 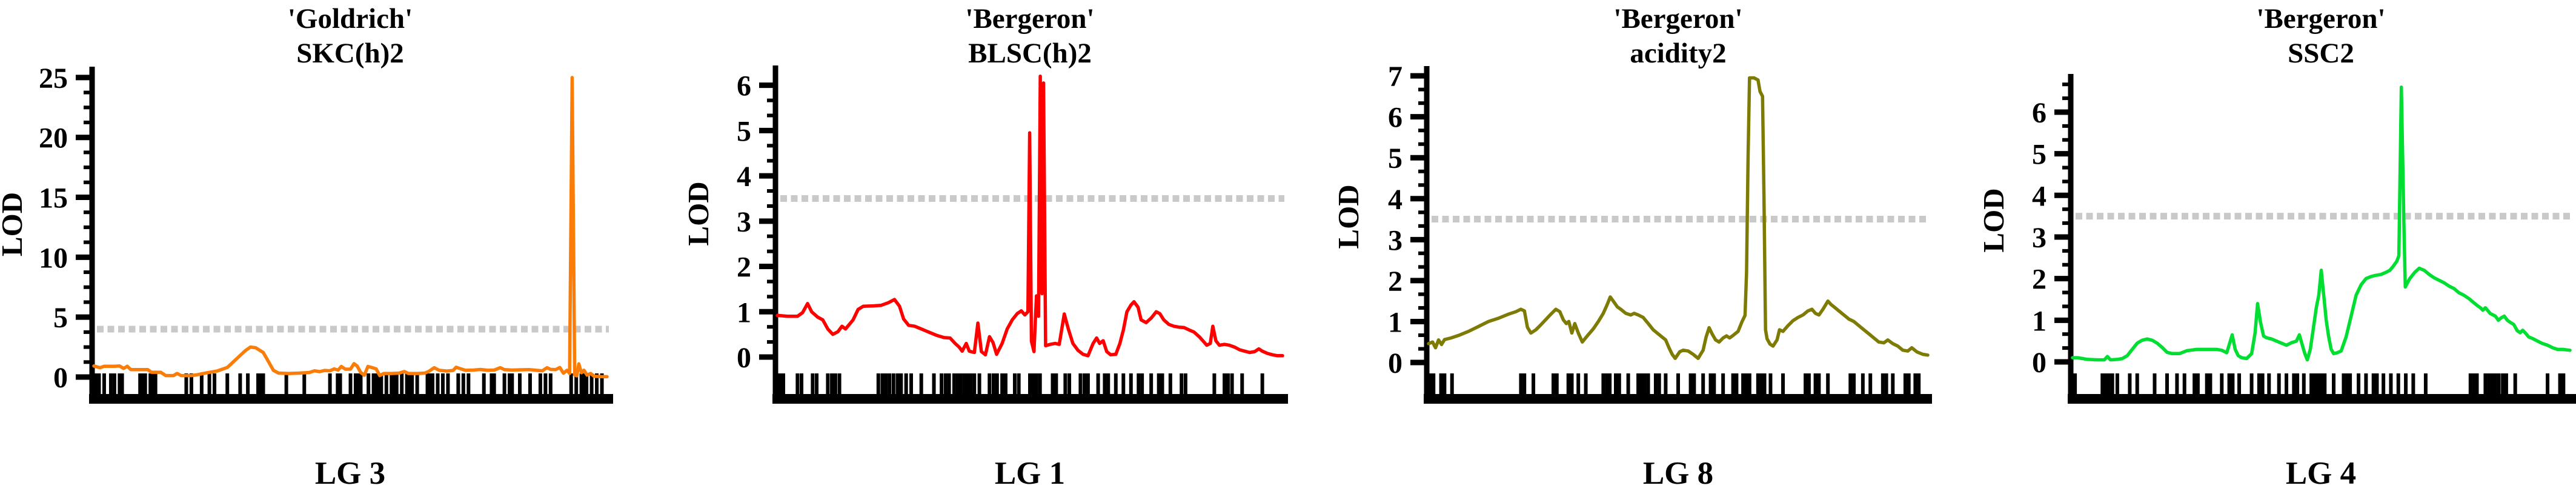 I want to click on x-axis-label: LG 3, so click(x=350, y=473).